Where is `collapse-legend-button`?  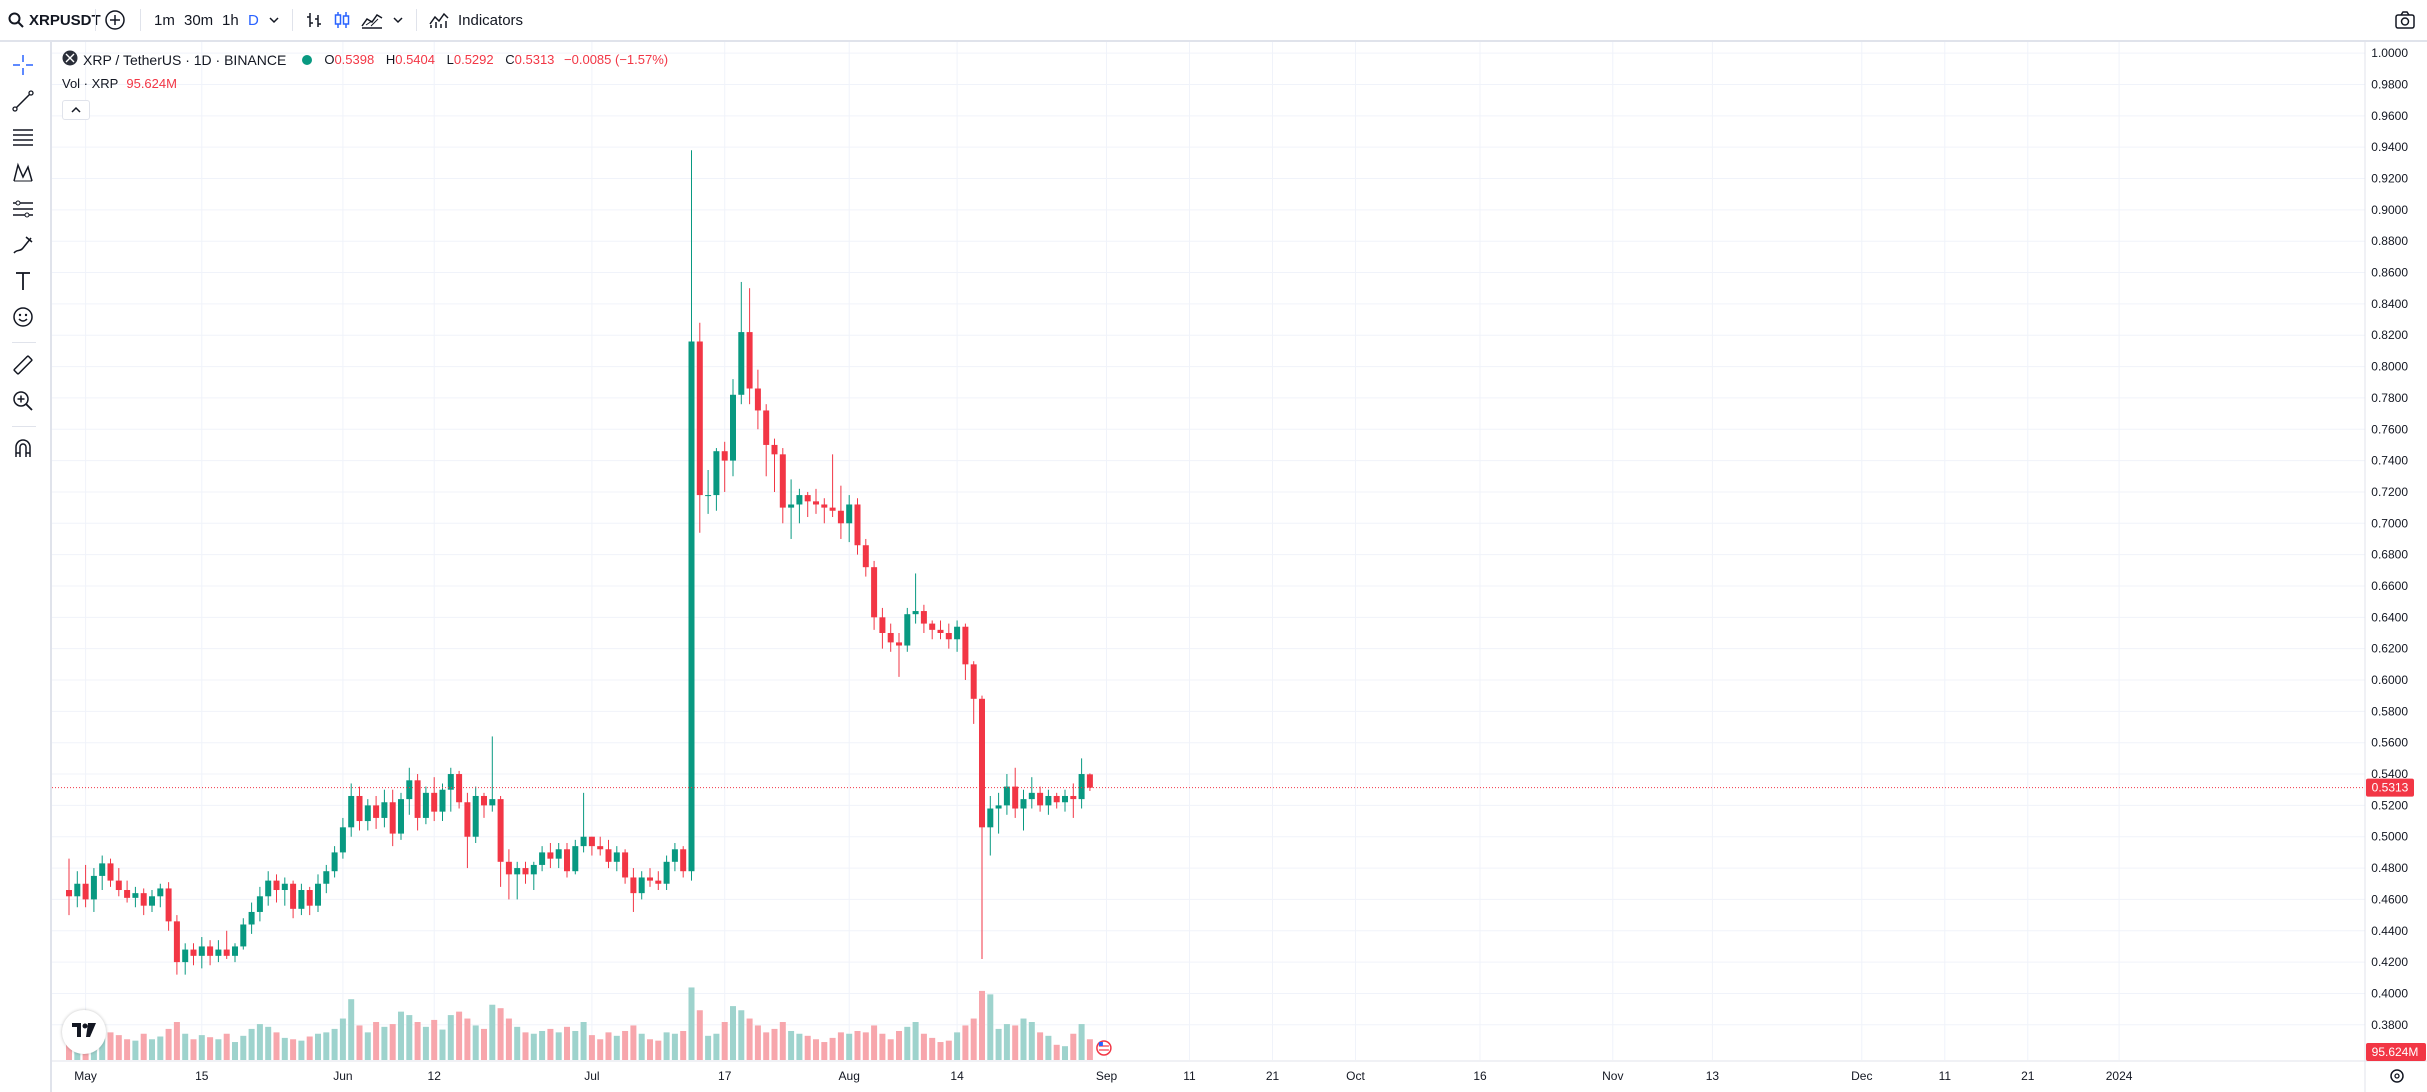 collapse-legend-button is located at coordinates (76, 110).